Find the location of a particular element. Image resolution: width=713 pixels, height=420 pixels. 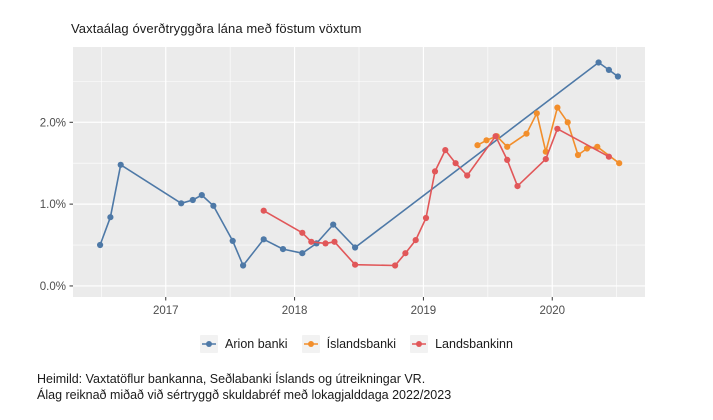

legend-label: Arion banki is located at coordinates (256, 344).